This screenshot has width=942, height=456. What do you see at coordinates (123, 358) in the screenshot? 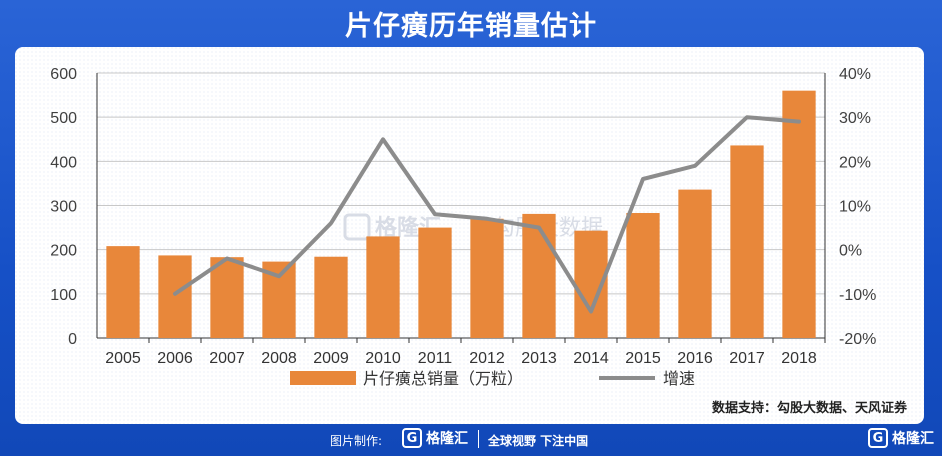
I see `x-tick-label: 2005` at bounding box center [123, 358].